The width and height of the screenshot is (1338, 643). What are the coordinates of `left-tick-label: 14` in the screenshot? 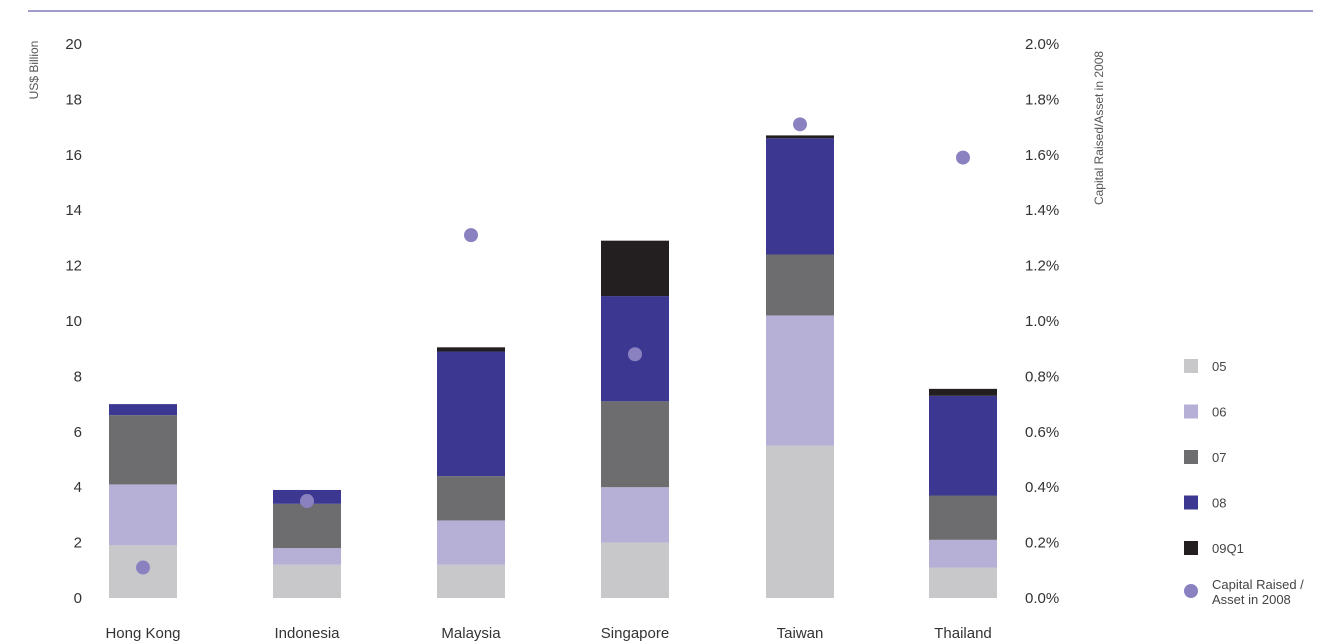 It's located at (73, 210).